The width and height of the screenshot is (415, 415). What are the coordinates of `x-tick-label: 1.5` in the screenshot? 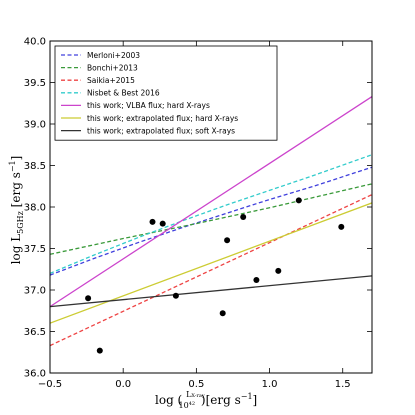 It's located at (343, 384).